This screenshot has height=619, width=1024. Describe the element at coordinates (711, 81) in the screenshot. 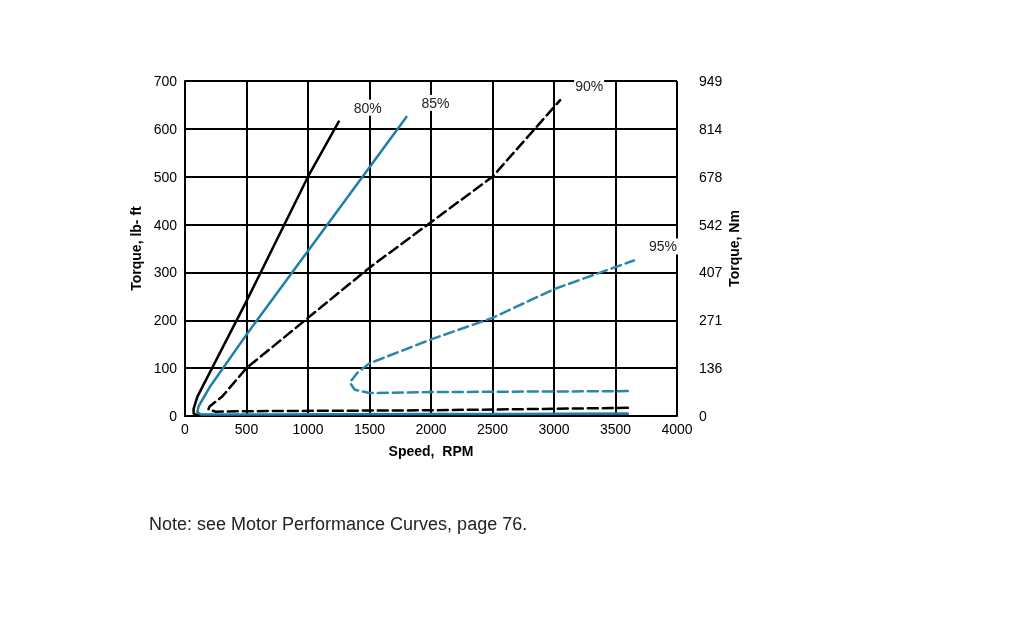

I see `y2-tick-label: 949` at that location.